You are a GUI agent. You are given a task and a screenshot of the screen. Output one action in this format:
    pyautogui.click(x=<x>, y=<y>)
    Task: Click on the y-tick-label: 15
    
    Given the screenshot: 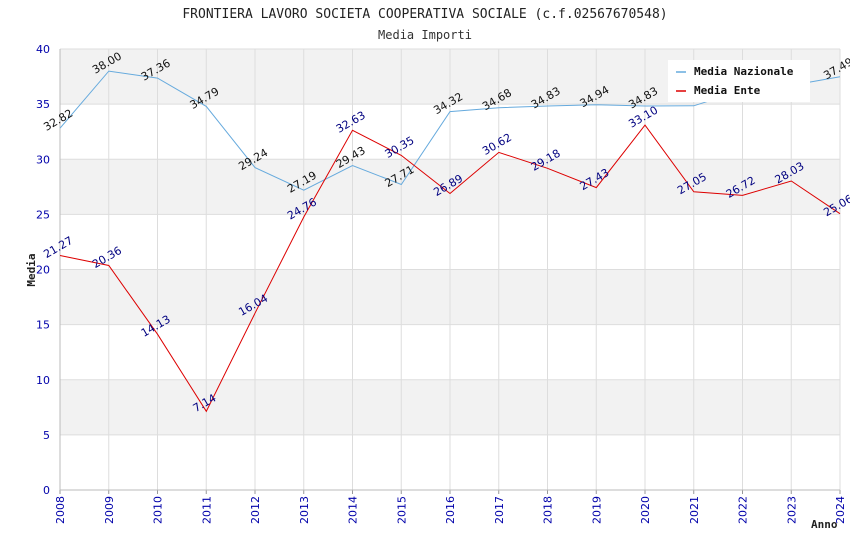 What is the action you would take?
    pyautogui.click(x=43, y=325)
    